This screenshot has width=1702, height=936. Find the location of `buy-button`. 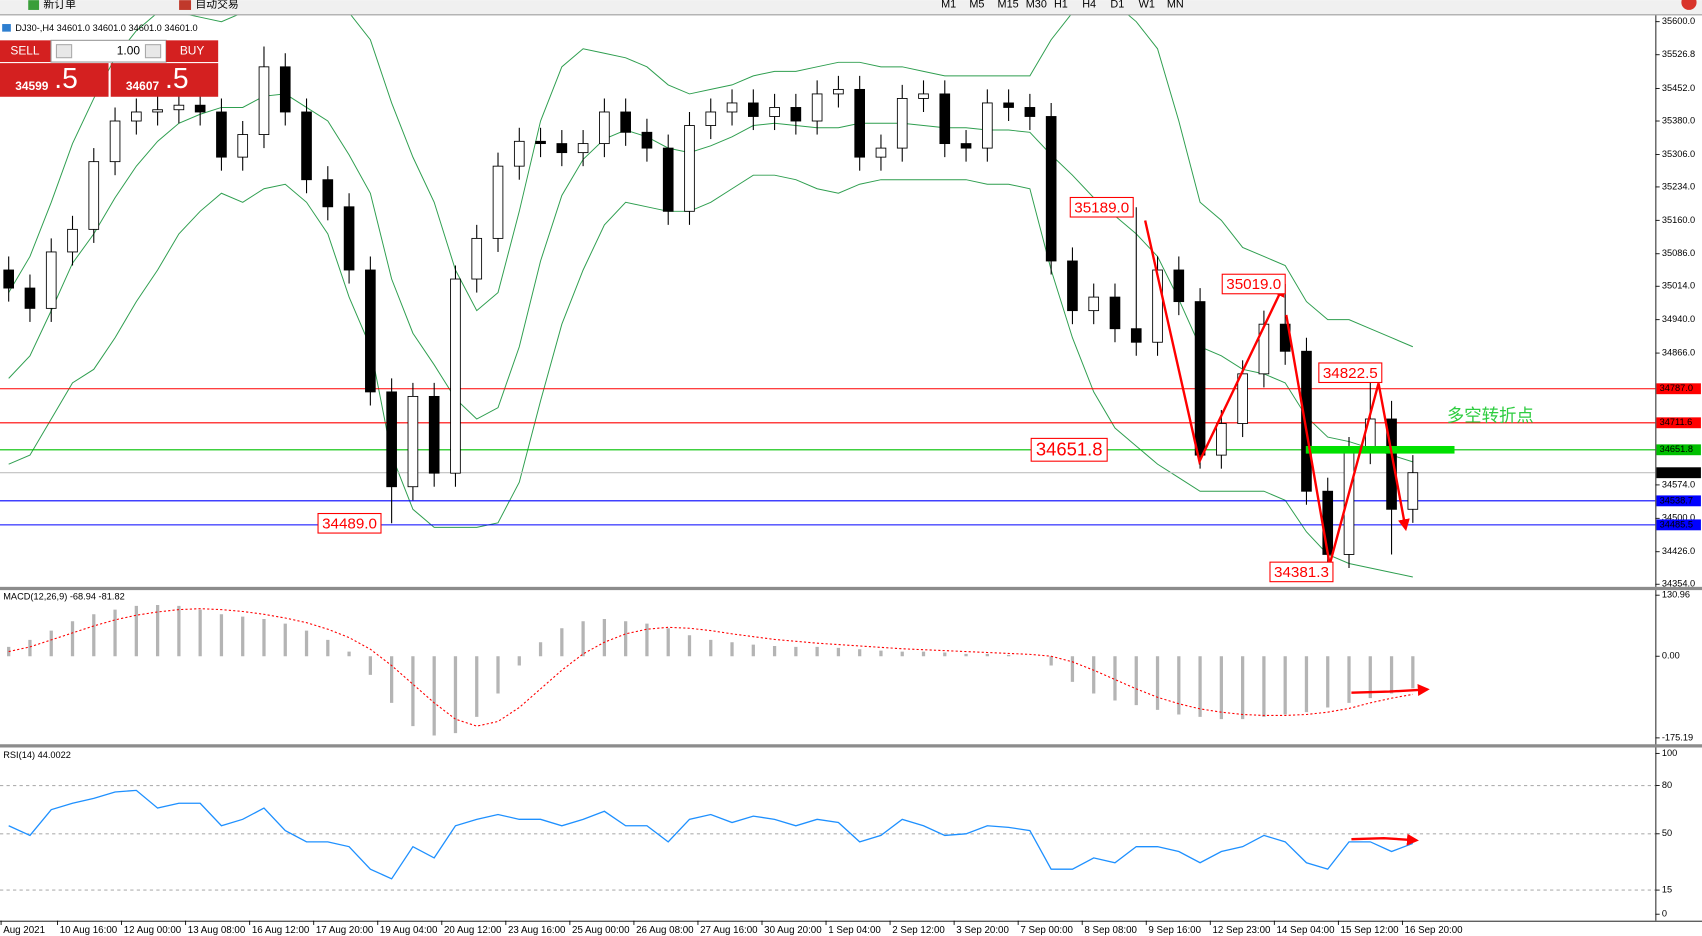

buy-button is located at coordinates (192, 51).